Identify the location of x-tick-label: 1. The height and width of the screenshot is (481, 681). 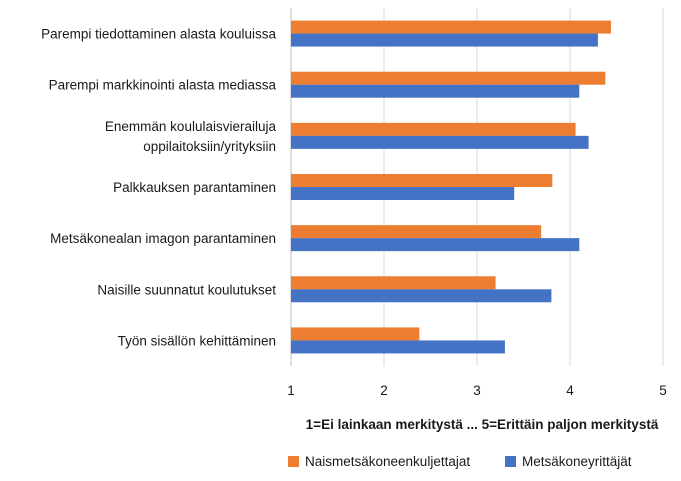
(291, 390).